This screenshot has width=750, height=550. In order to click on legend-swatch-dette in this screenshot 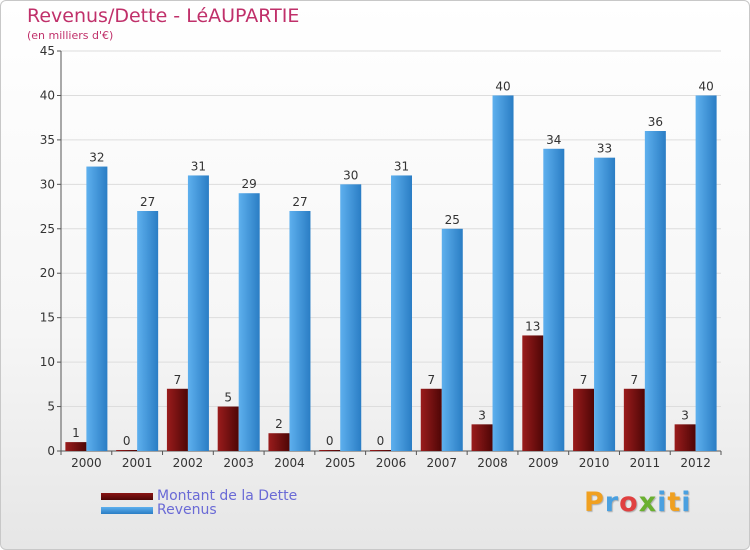, I will do `click(127, 496)`.